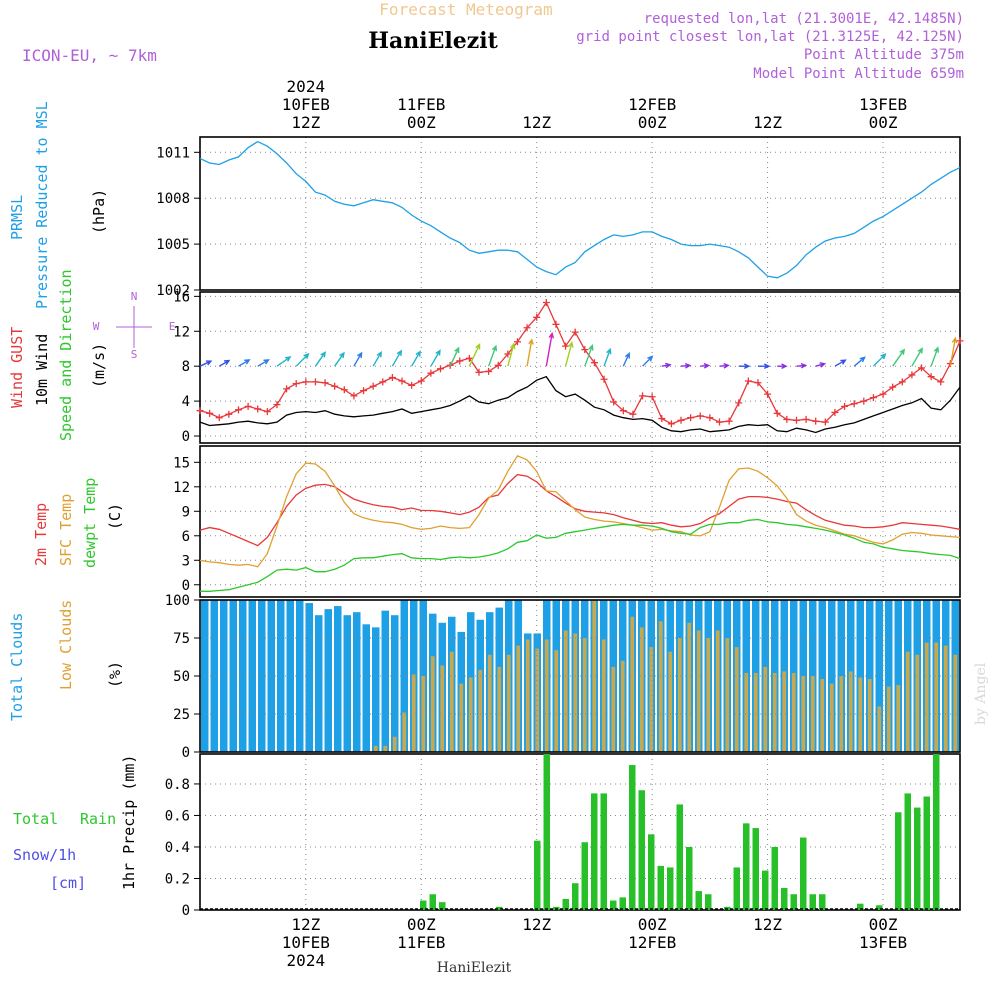 This screenshot has width=1000, height=1000. Describe the element at coordinates (17, 367) in the screenshot. I see `wind-label-gust: Wind GUST` at that location.